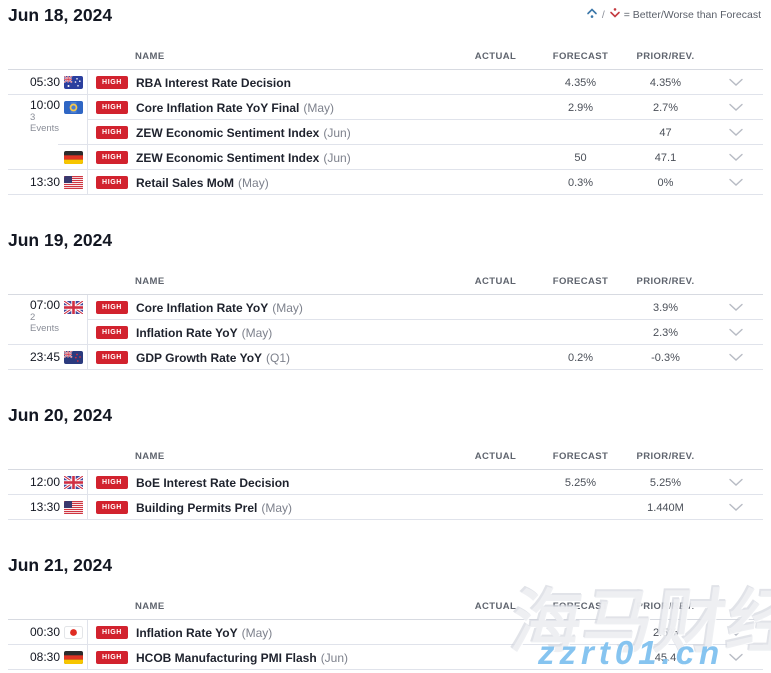 Image resolution: width=771 pixels, height=673 pixels. I want to click on caret-down-dot-icon, so click(615, 14).